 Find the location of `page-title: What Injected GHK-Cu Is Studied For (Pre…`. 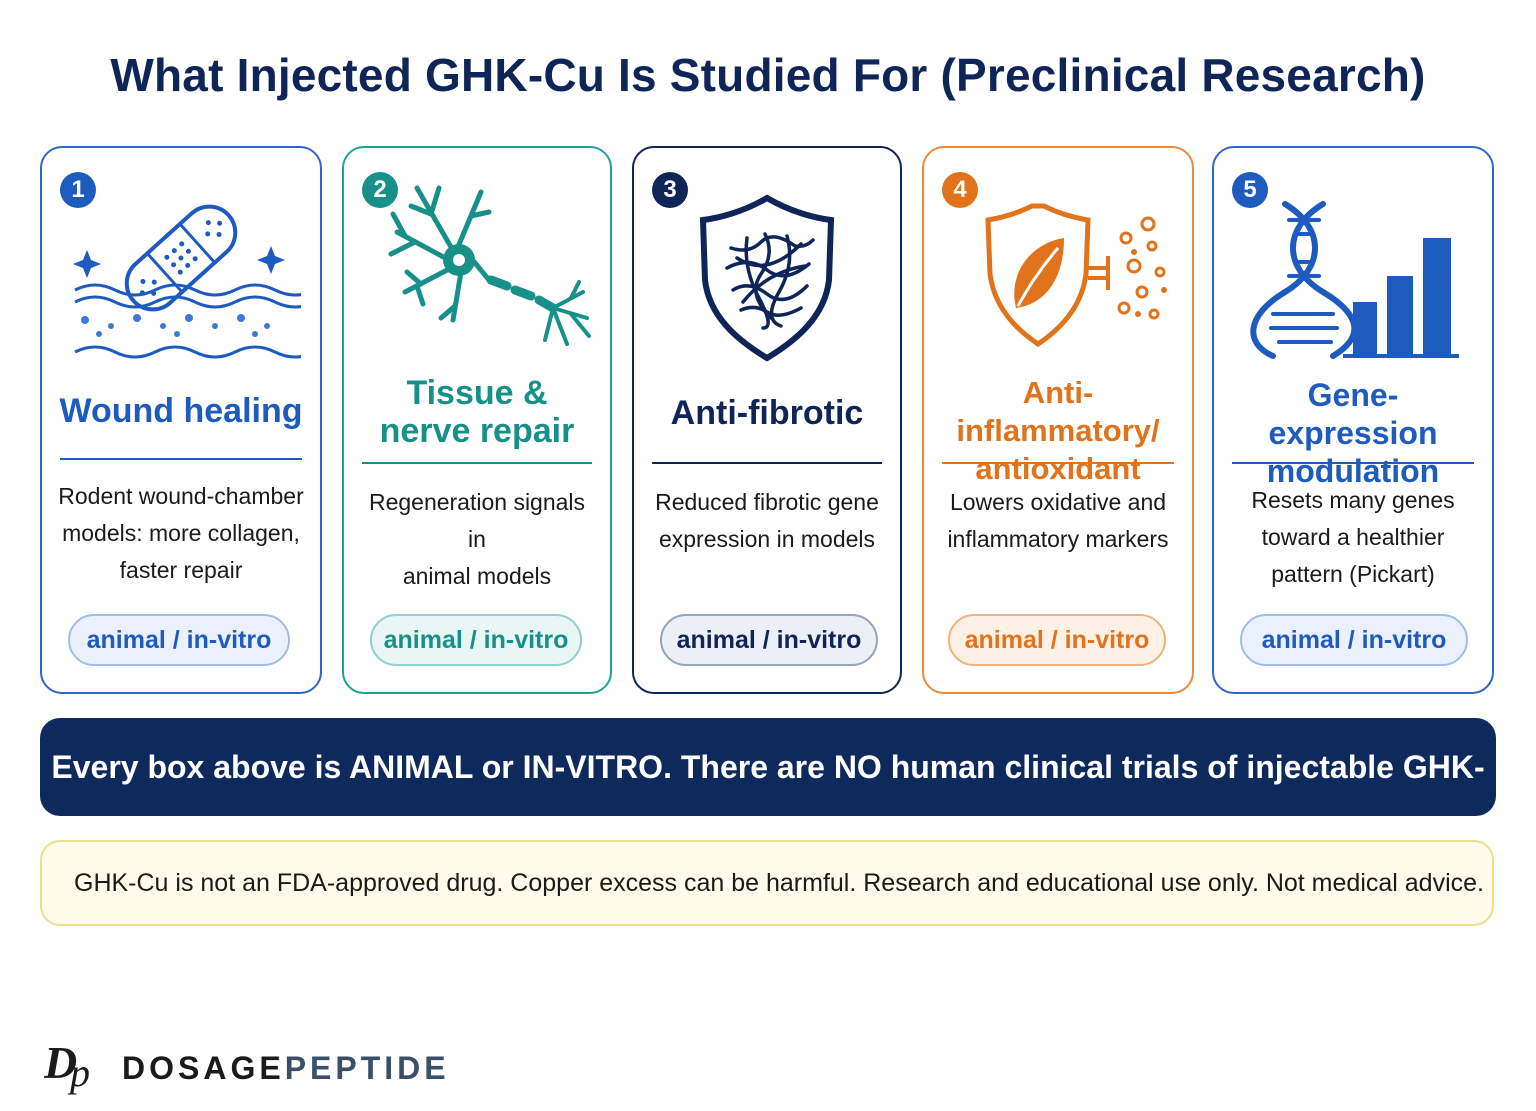

page-title: What Injected GHK-Cu Is Studied For (Pre… is located at coordinates (768, 75).